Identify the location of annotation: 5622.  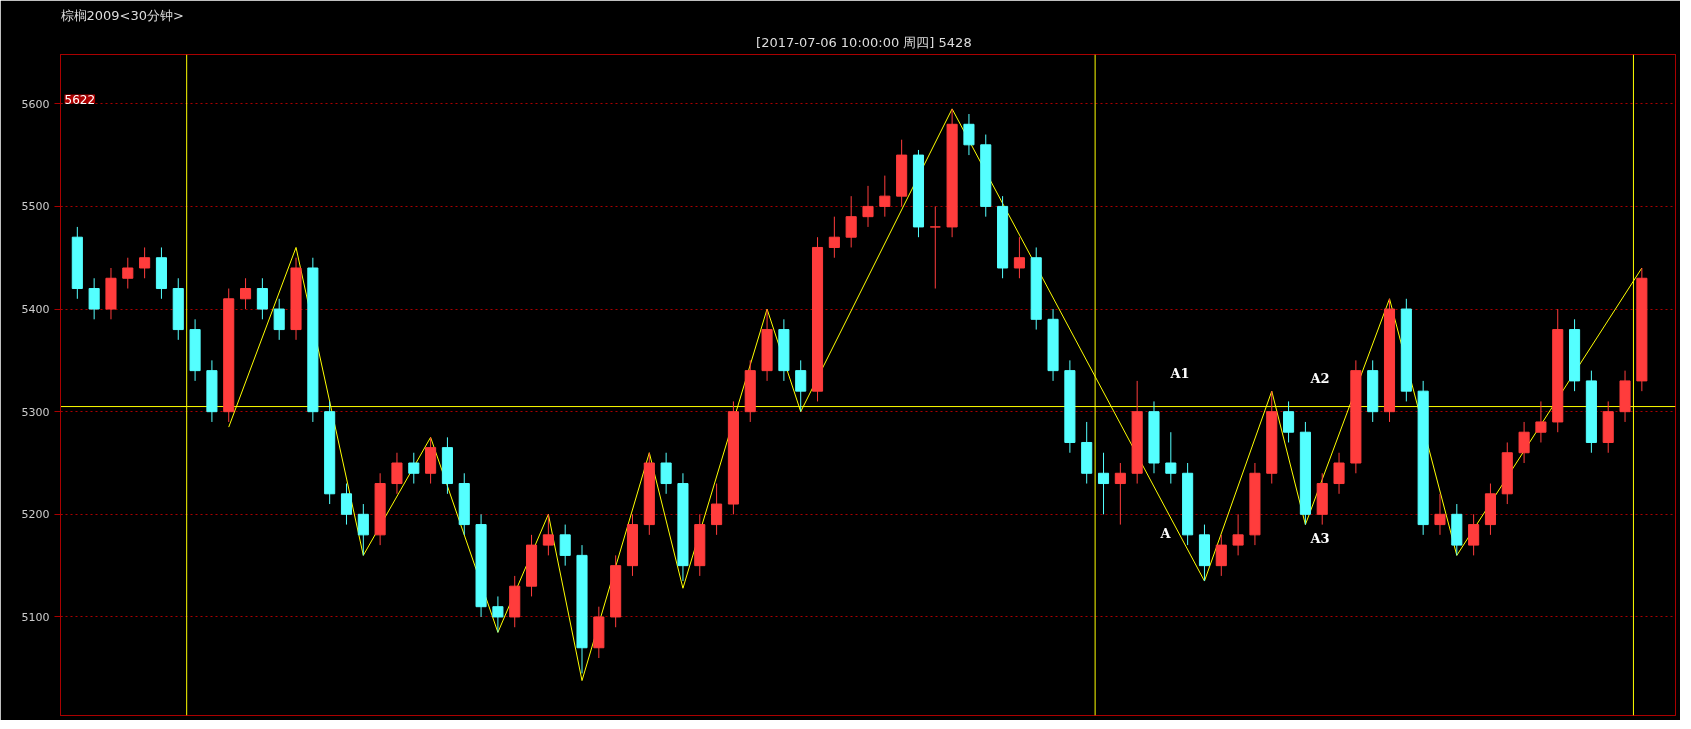
(80, 99).